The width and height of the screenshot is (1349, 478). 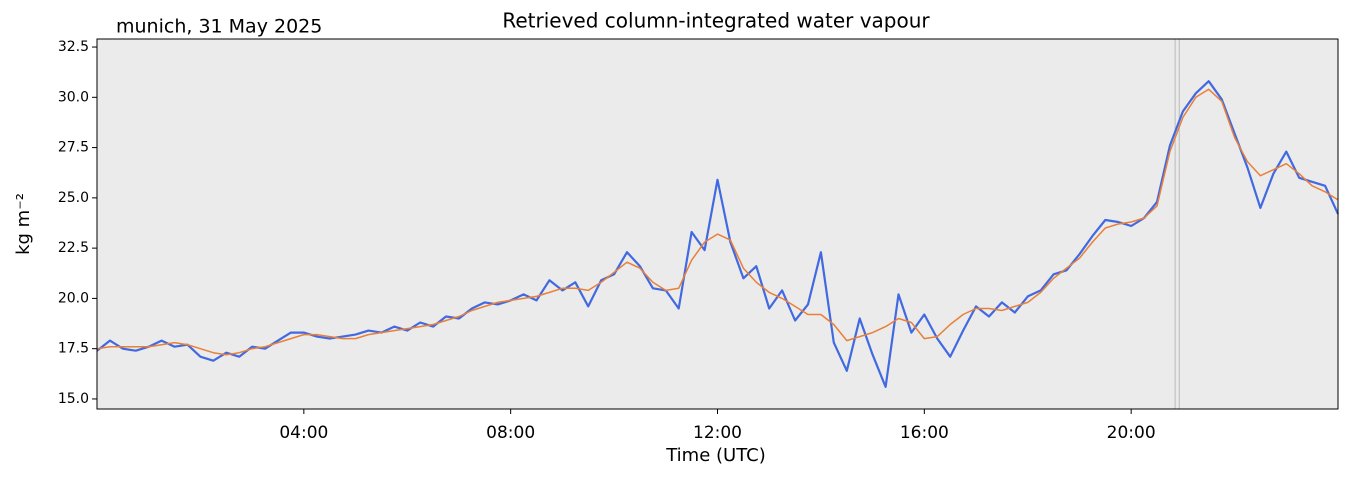 I want to click on y-tick-label: 32.5, so click(x=73, y=47).